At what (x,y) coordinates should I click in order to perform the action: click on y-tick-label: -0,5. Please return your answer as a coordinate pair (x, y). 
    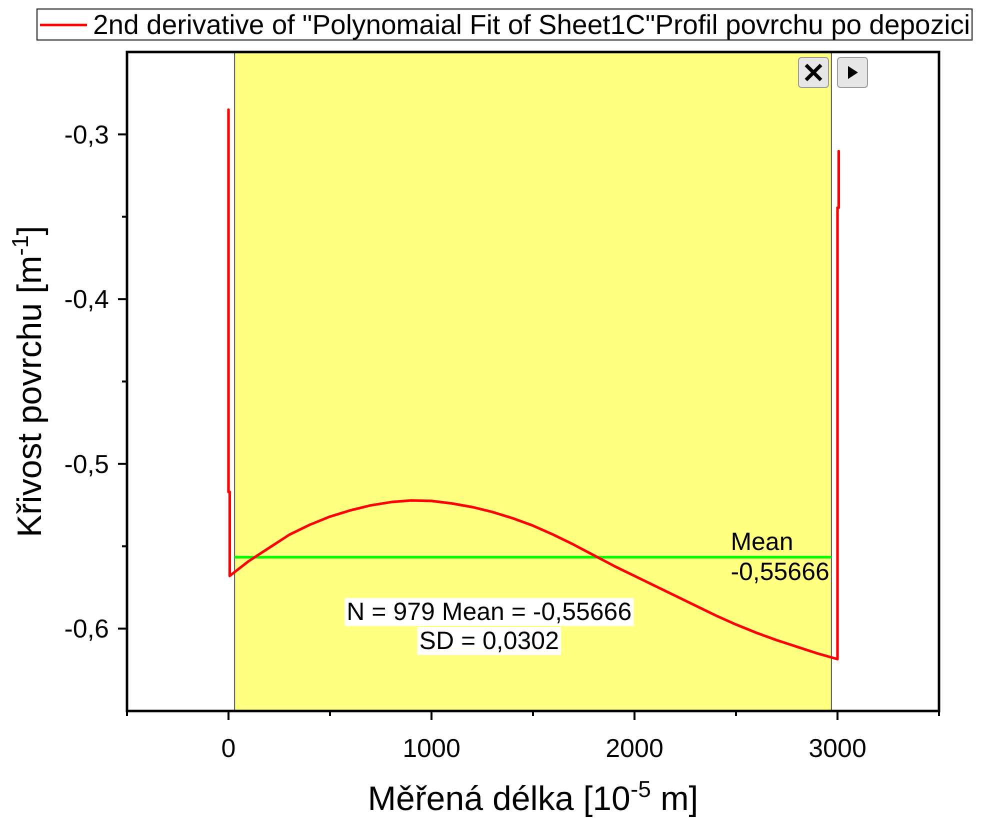
    Looking at the image, I should click on (86, 463).